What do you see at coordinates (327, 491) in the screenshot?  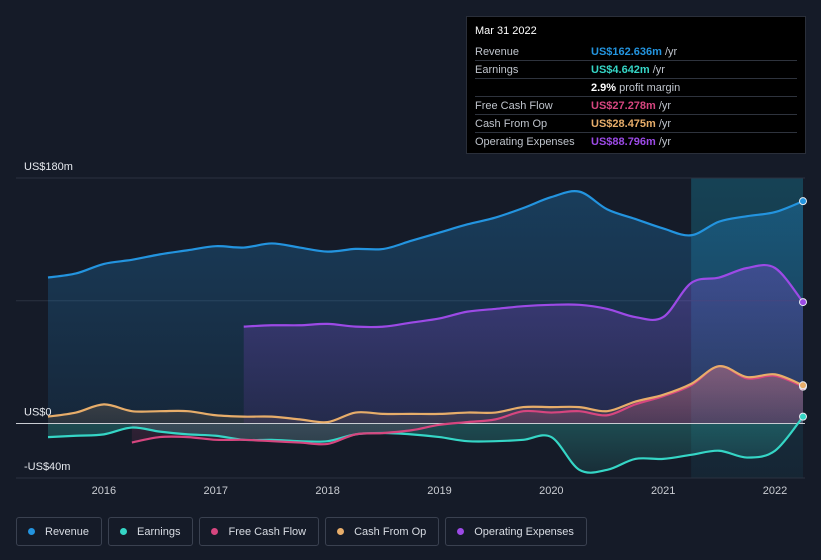 I see `x-tick-label: 2018` at bounding box center [327, 491].